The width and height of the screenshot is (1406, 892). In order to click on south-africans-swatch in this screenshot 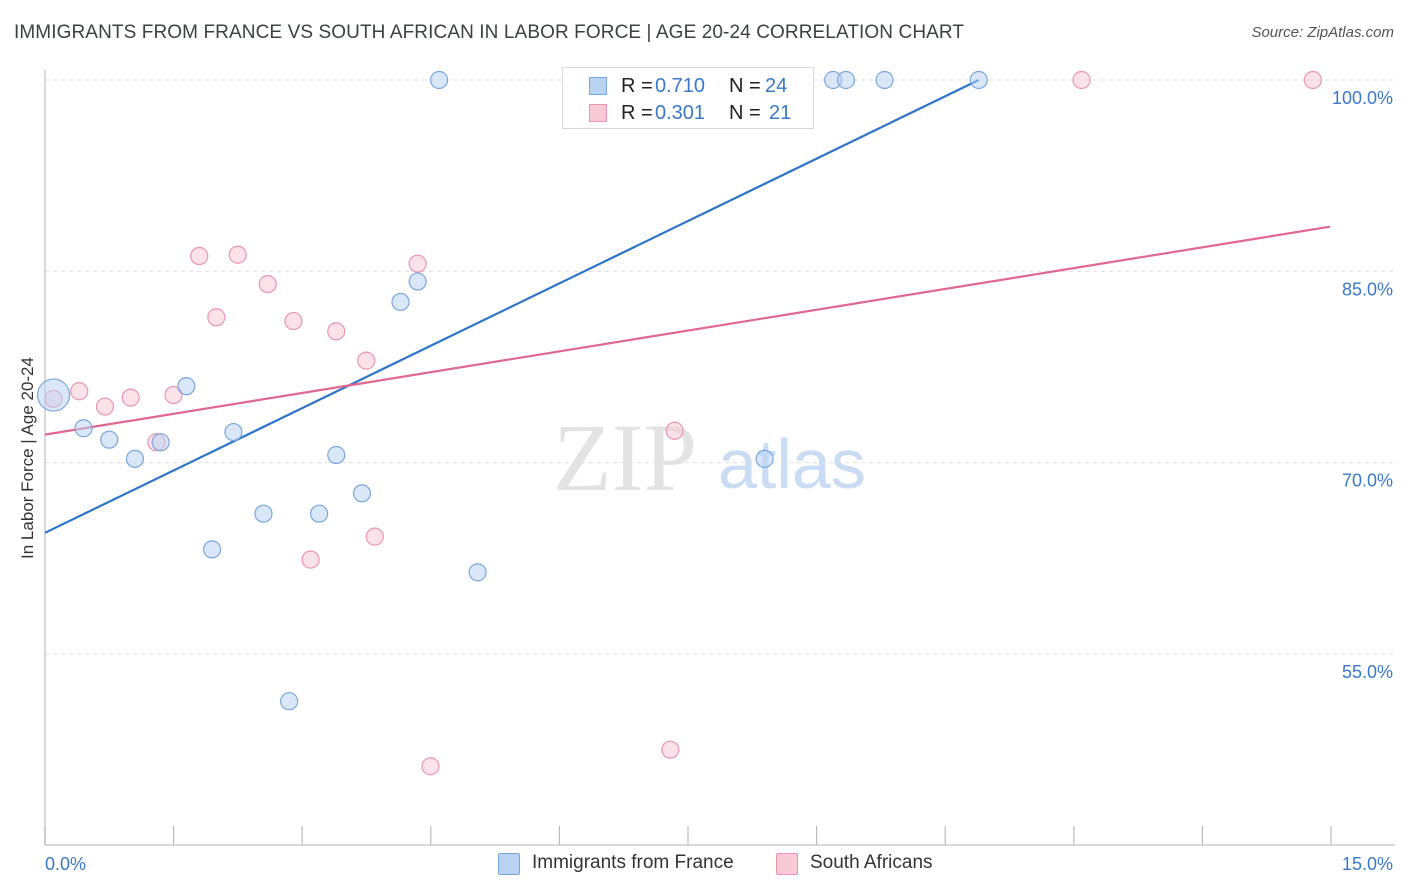, I will do `click(598, 113)`.